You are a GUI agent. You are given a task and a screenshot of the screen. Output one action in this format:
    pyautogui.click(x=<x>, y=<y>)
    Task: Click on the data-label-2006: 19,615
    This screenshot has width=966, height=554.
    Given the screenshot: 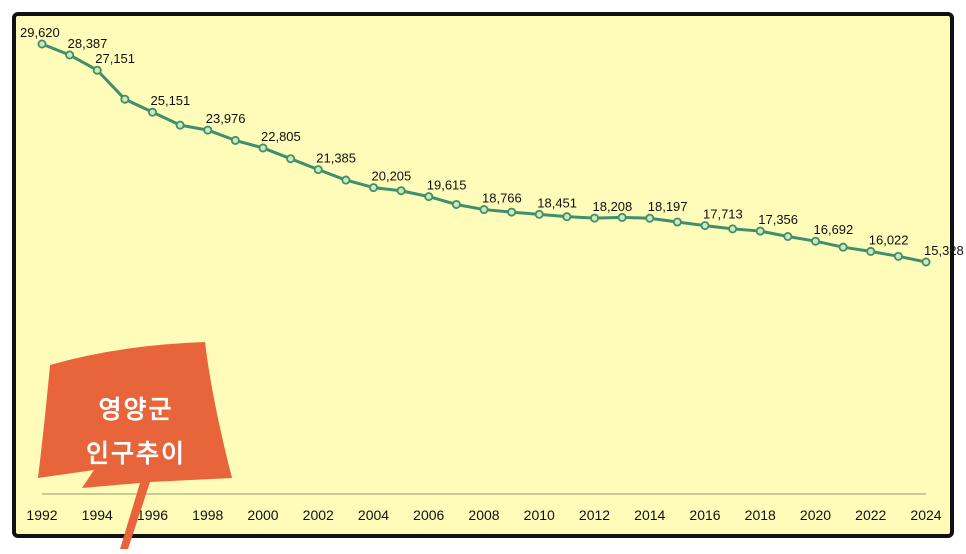 What is the action you would take?
    pyautogui.click(x=447, y=185)
    